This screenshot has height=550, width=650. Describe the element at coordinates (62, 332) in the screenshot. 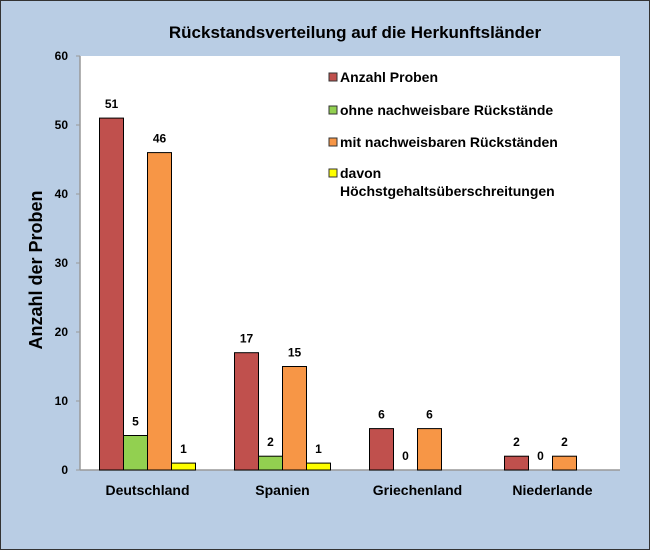

I see `y-tick-label: 20` at that location.